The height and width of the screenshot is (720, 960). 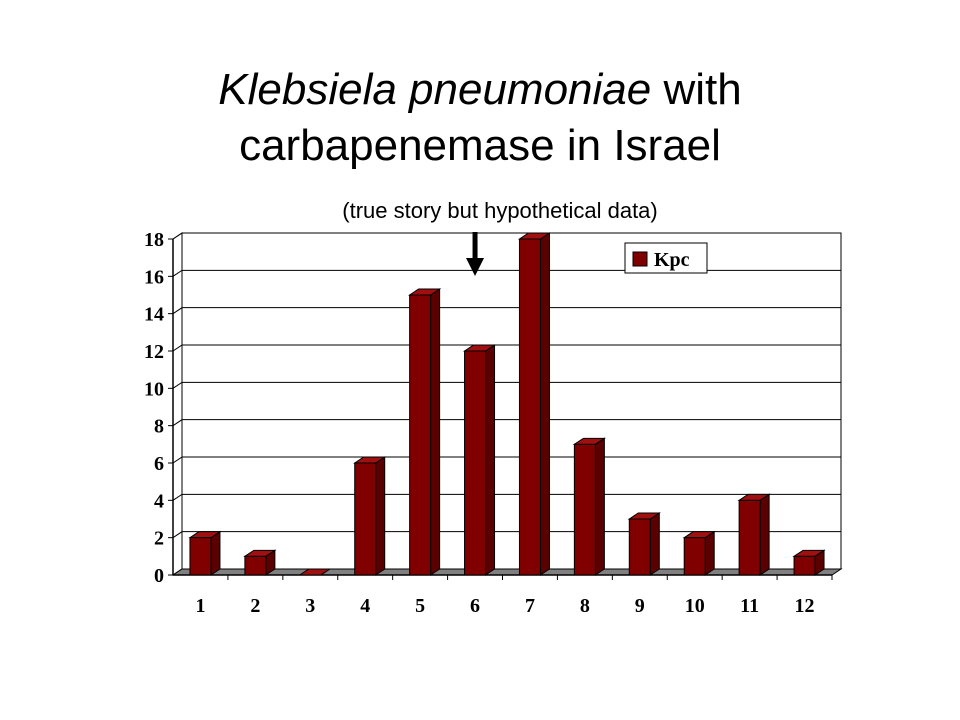 I want to click on x-tick-label: 6, so click(x=475, y=606).